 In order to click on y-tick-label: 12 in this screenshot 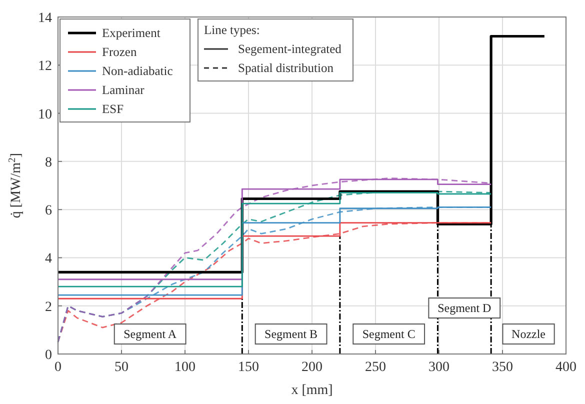, I will do `click(45, 66)`.